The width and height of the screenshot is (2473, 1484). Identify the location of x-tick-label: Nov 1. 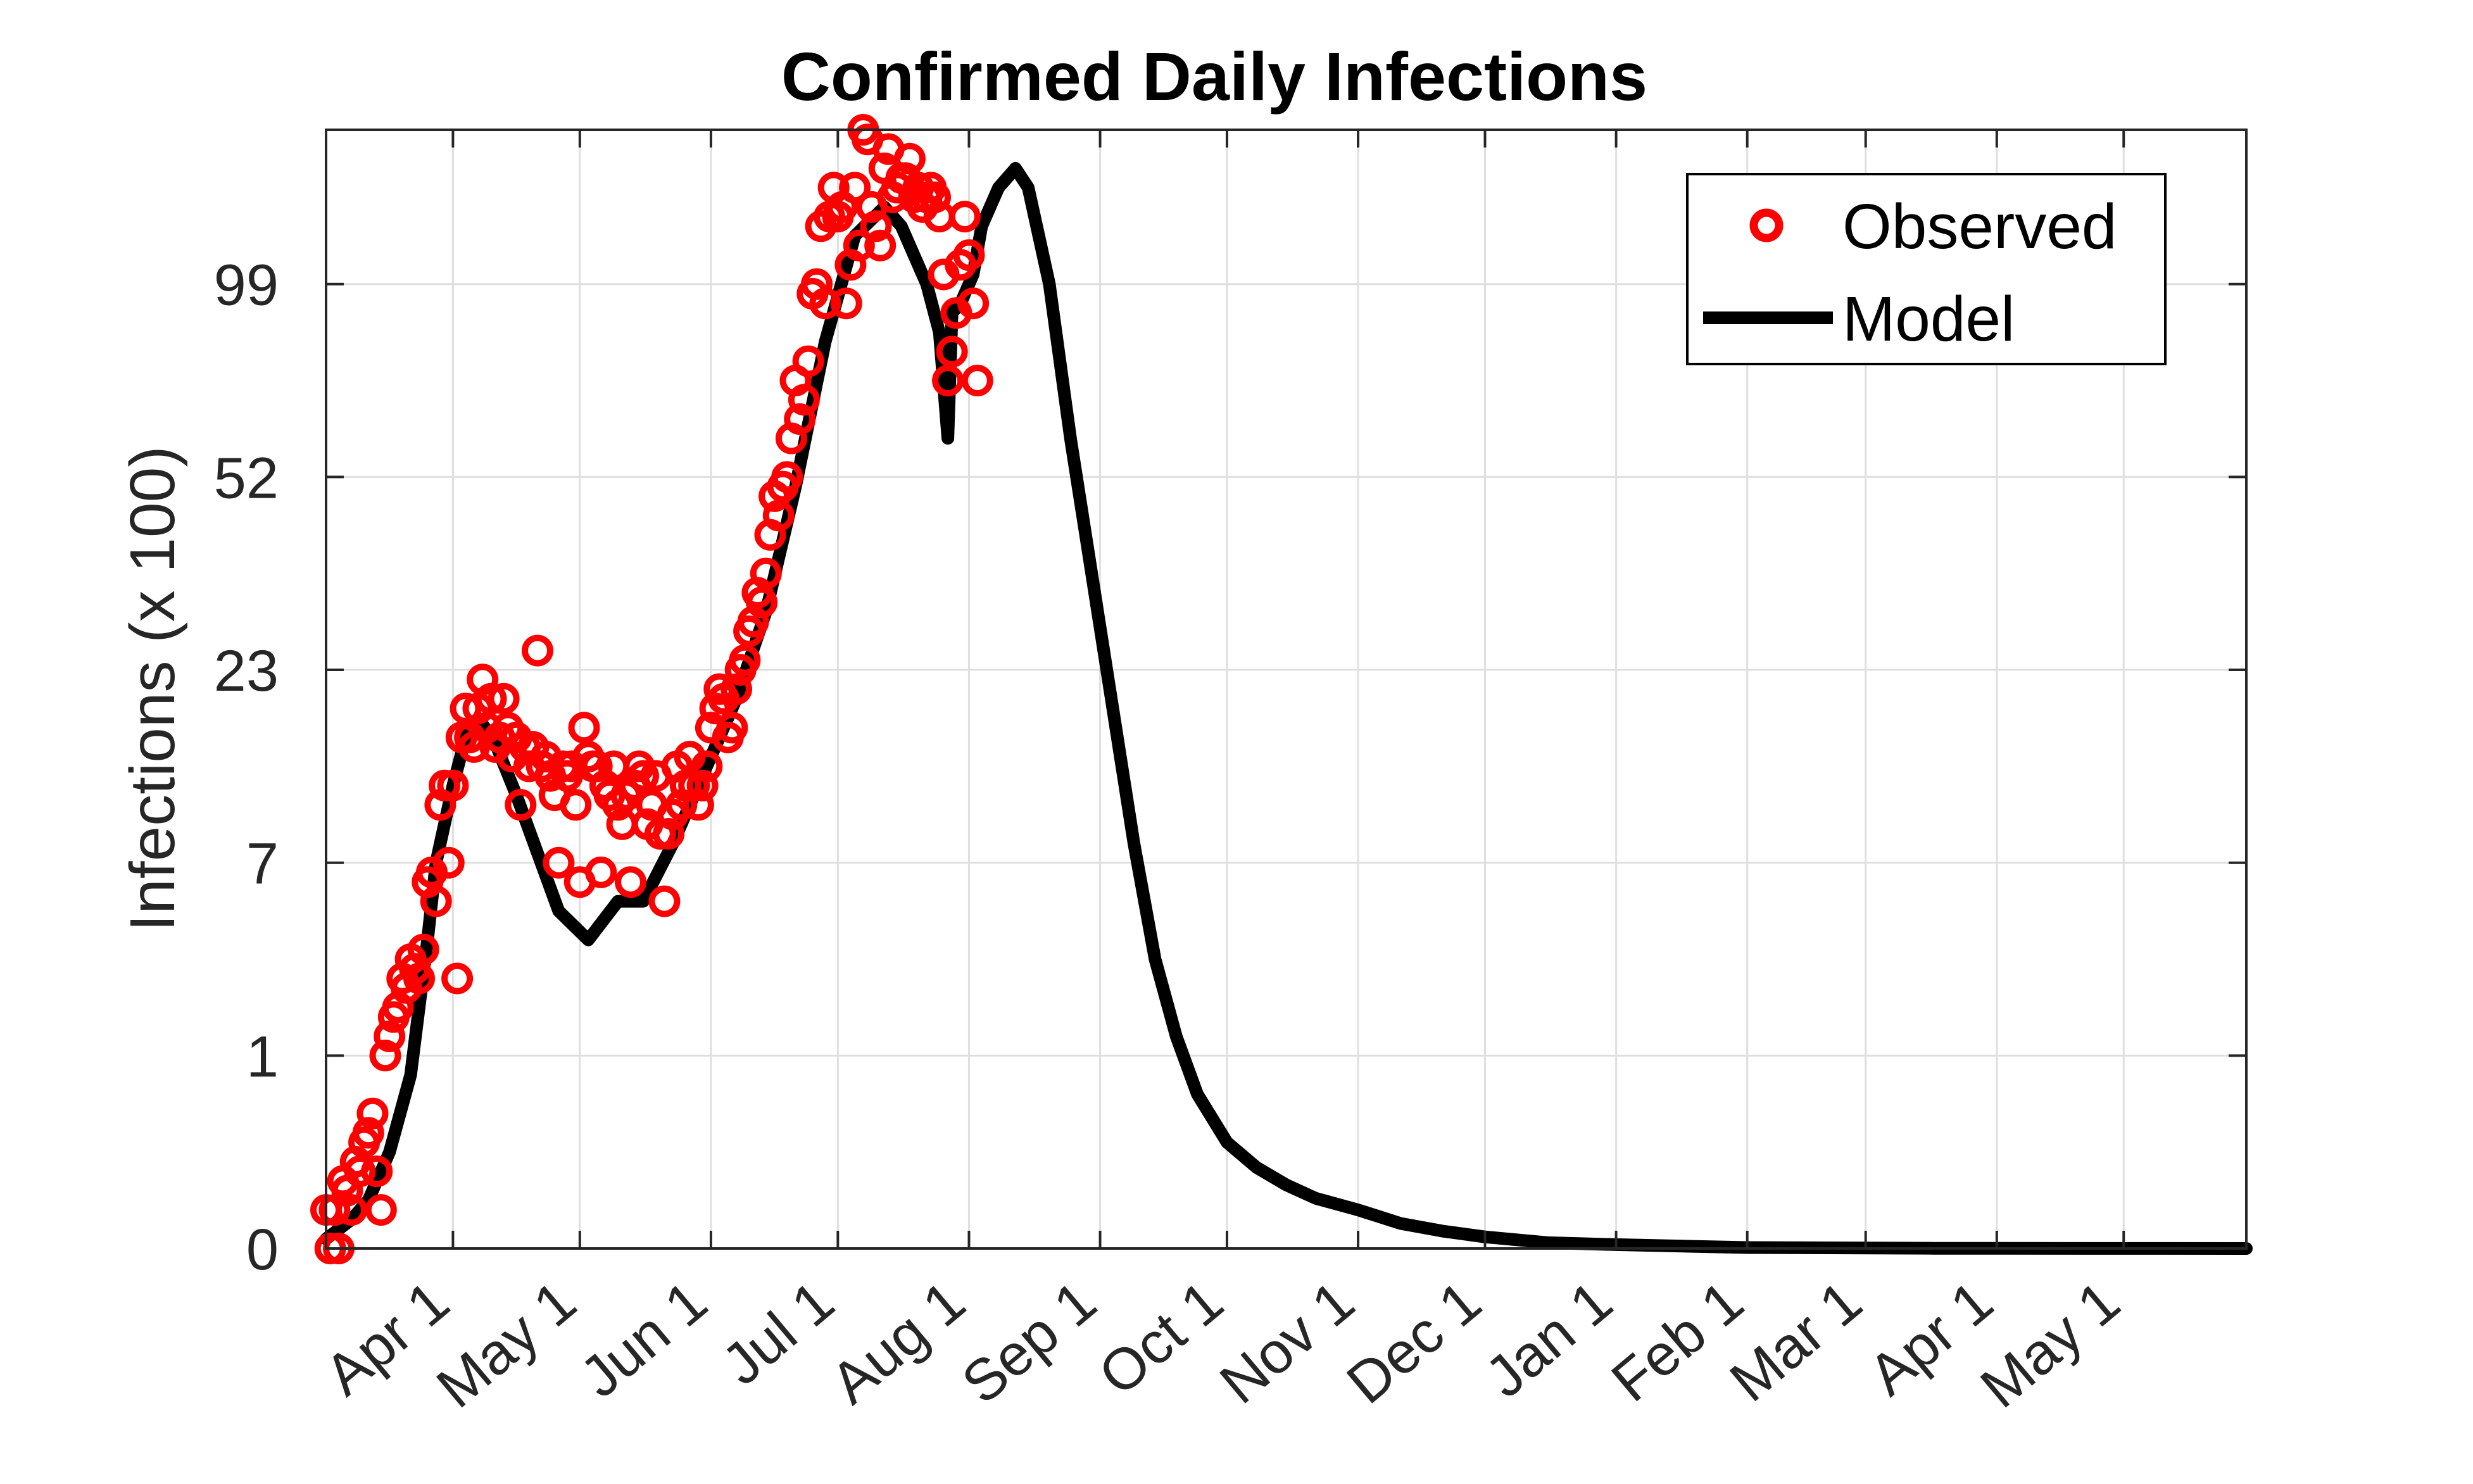
(1287, 1342).